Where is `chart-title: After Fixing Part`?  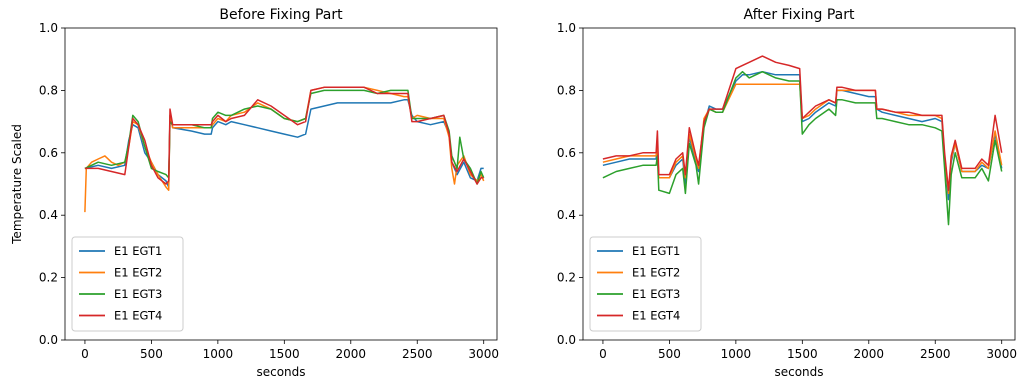 chart-title: After Fixing Part is located at coordinates (799, 15).